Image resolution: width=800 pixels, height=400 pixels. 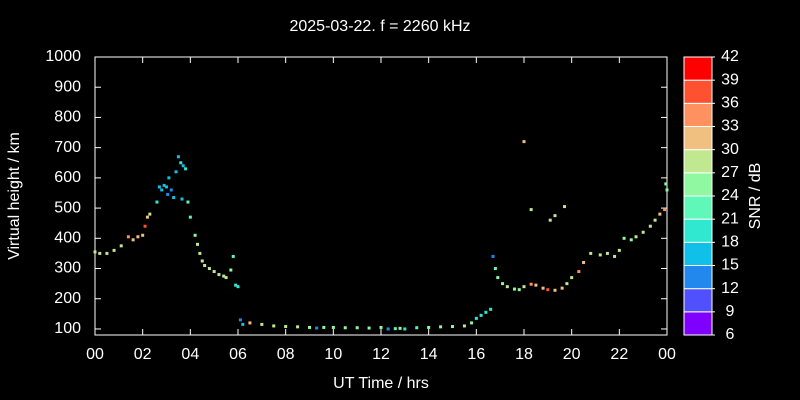 I want to click on x-tick-label: 12, so click(x=381, y=354).